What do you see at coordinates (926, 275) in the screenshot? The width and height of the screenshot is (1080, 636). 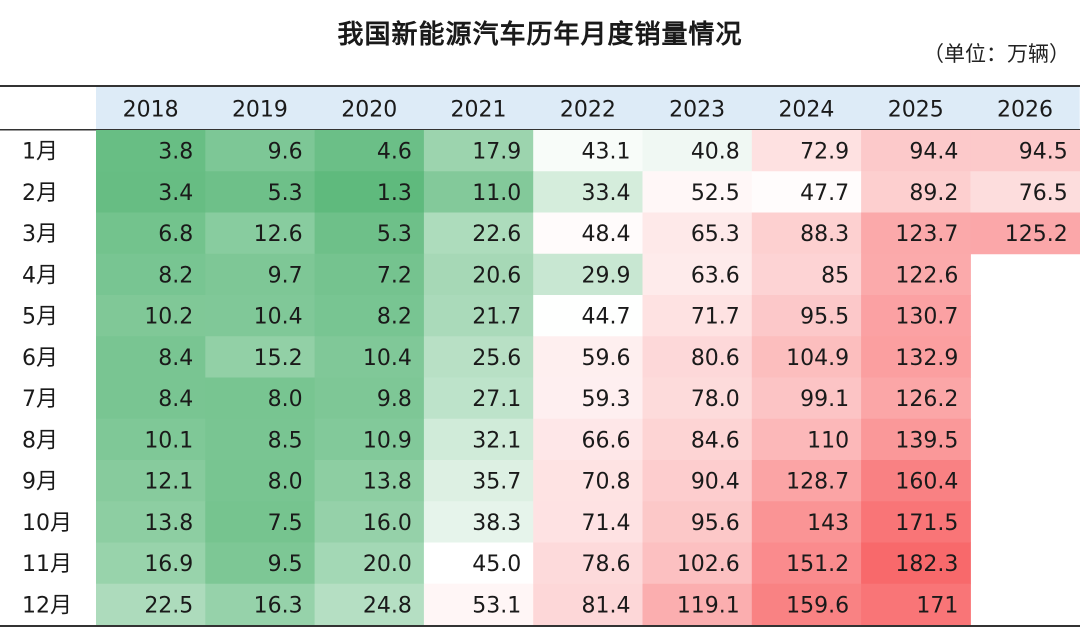 I see `cell-value: 122.6` at bounding box center [926, 275].